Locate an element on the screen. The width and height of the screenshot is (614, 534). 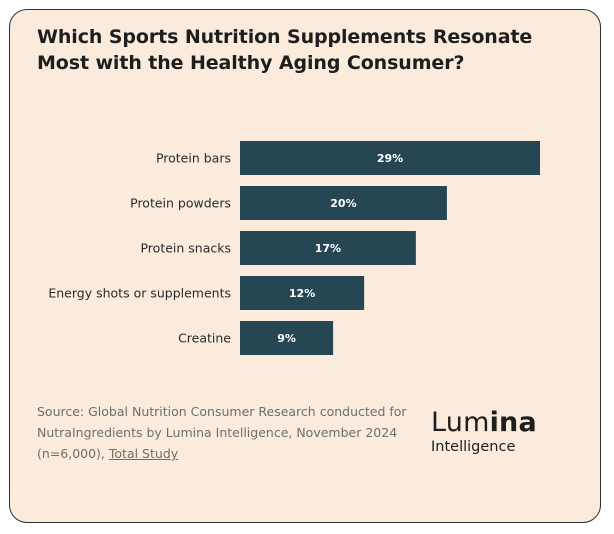
value-label-4: 9% is located at coordinates (286, 338).